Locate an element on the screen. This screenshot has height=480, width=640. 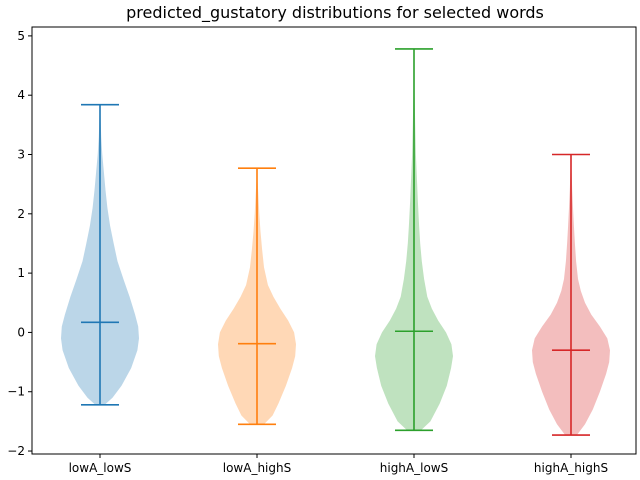
y-axis: −2 −1 0 1 2 3 4 5 is located at coordinates (19, 243).